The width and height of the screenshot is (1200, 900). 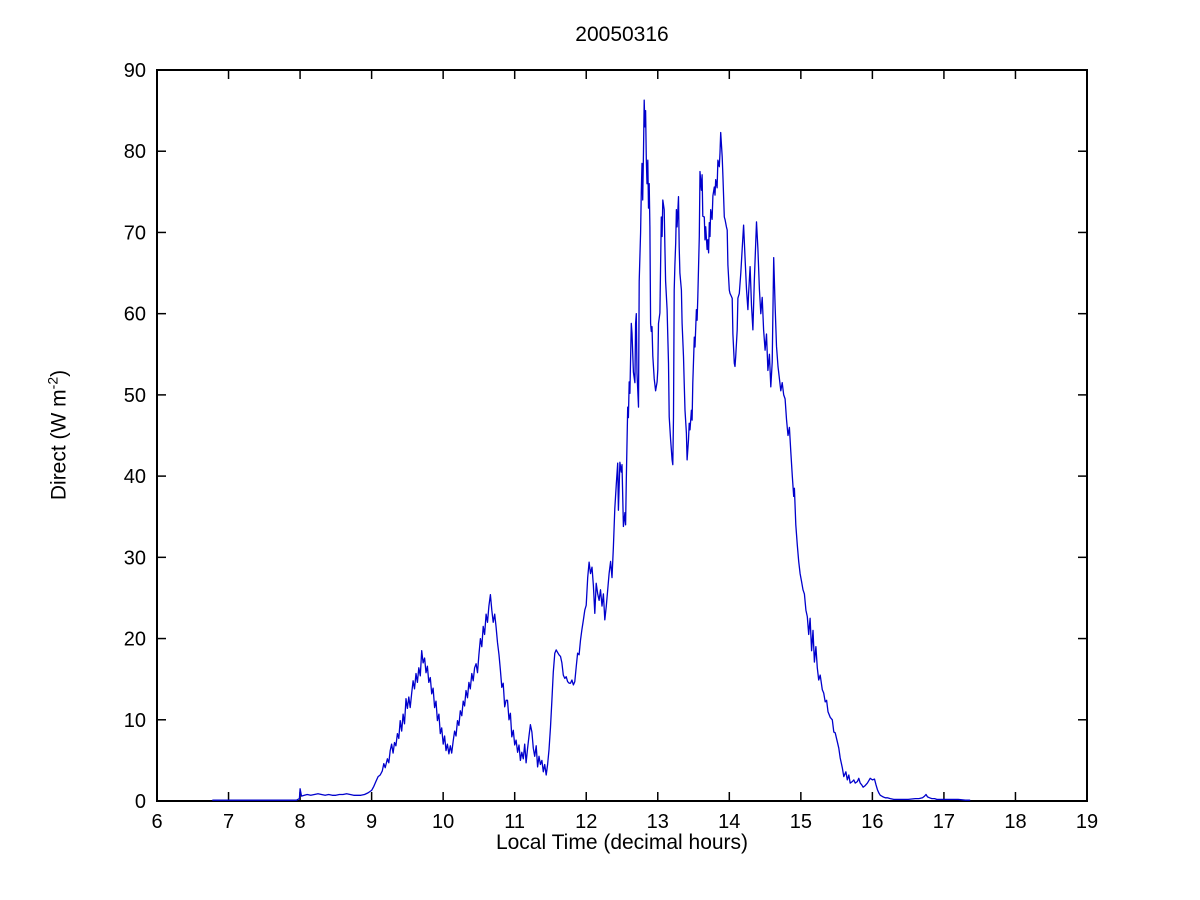 I want to click on y-tick-label: 20, so click(x=135, y=640).